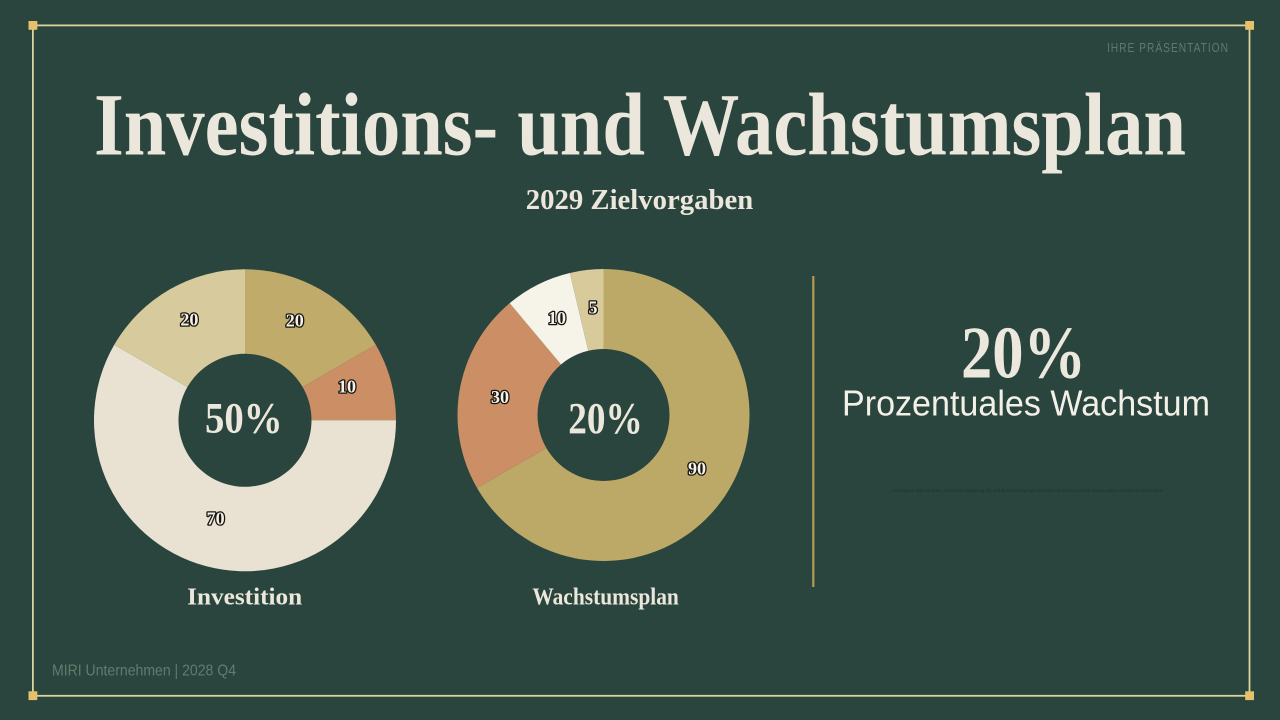 This screenshot has height=720, width=1280. Describe the element at coordinates (1026, 403) in the screenshot. I see `svg-text: Prozentuales Wachstum` at that location.